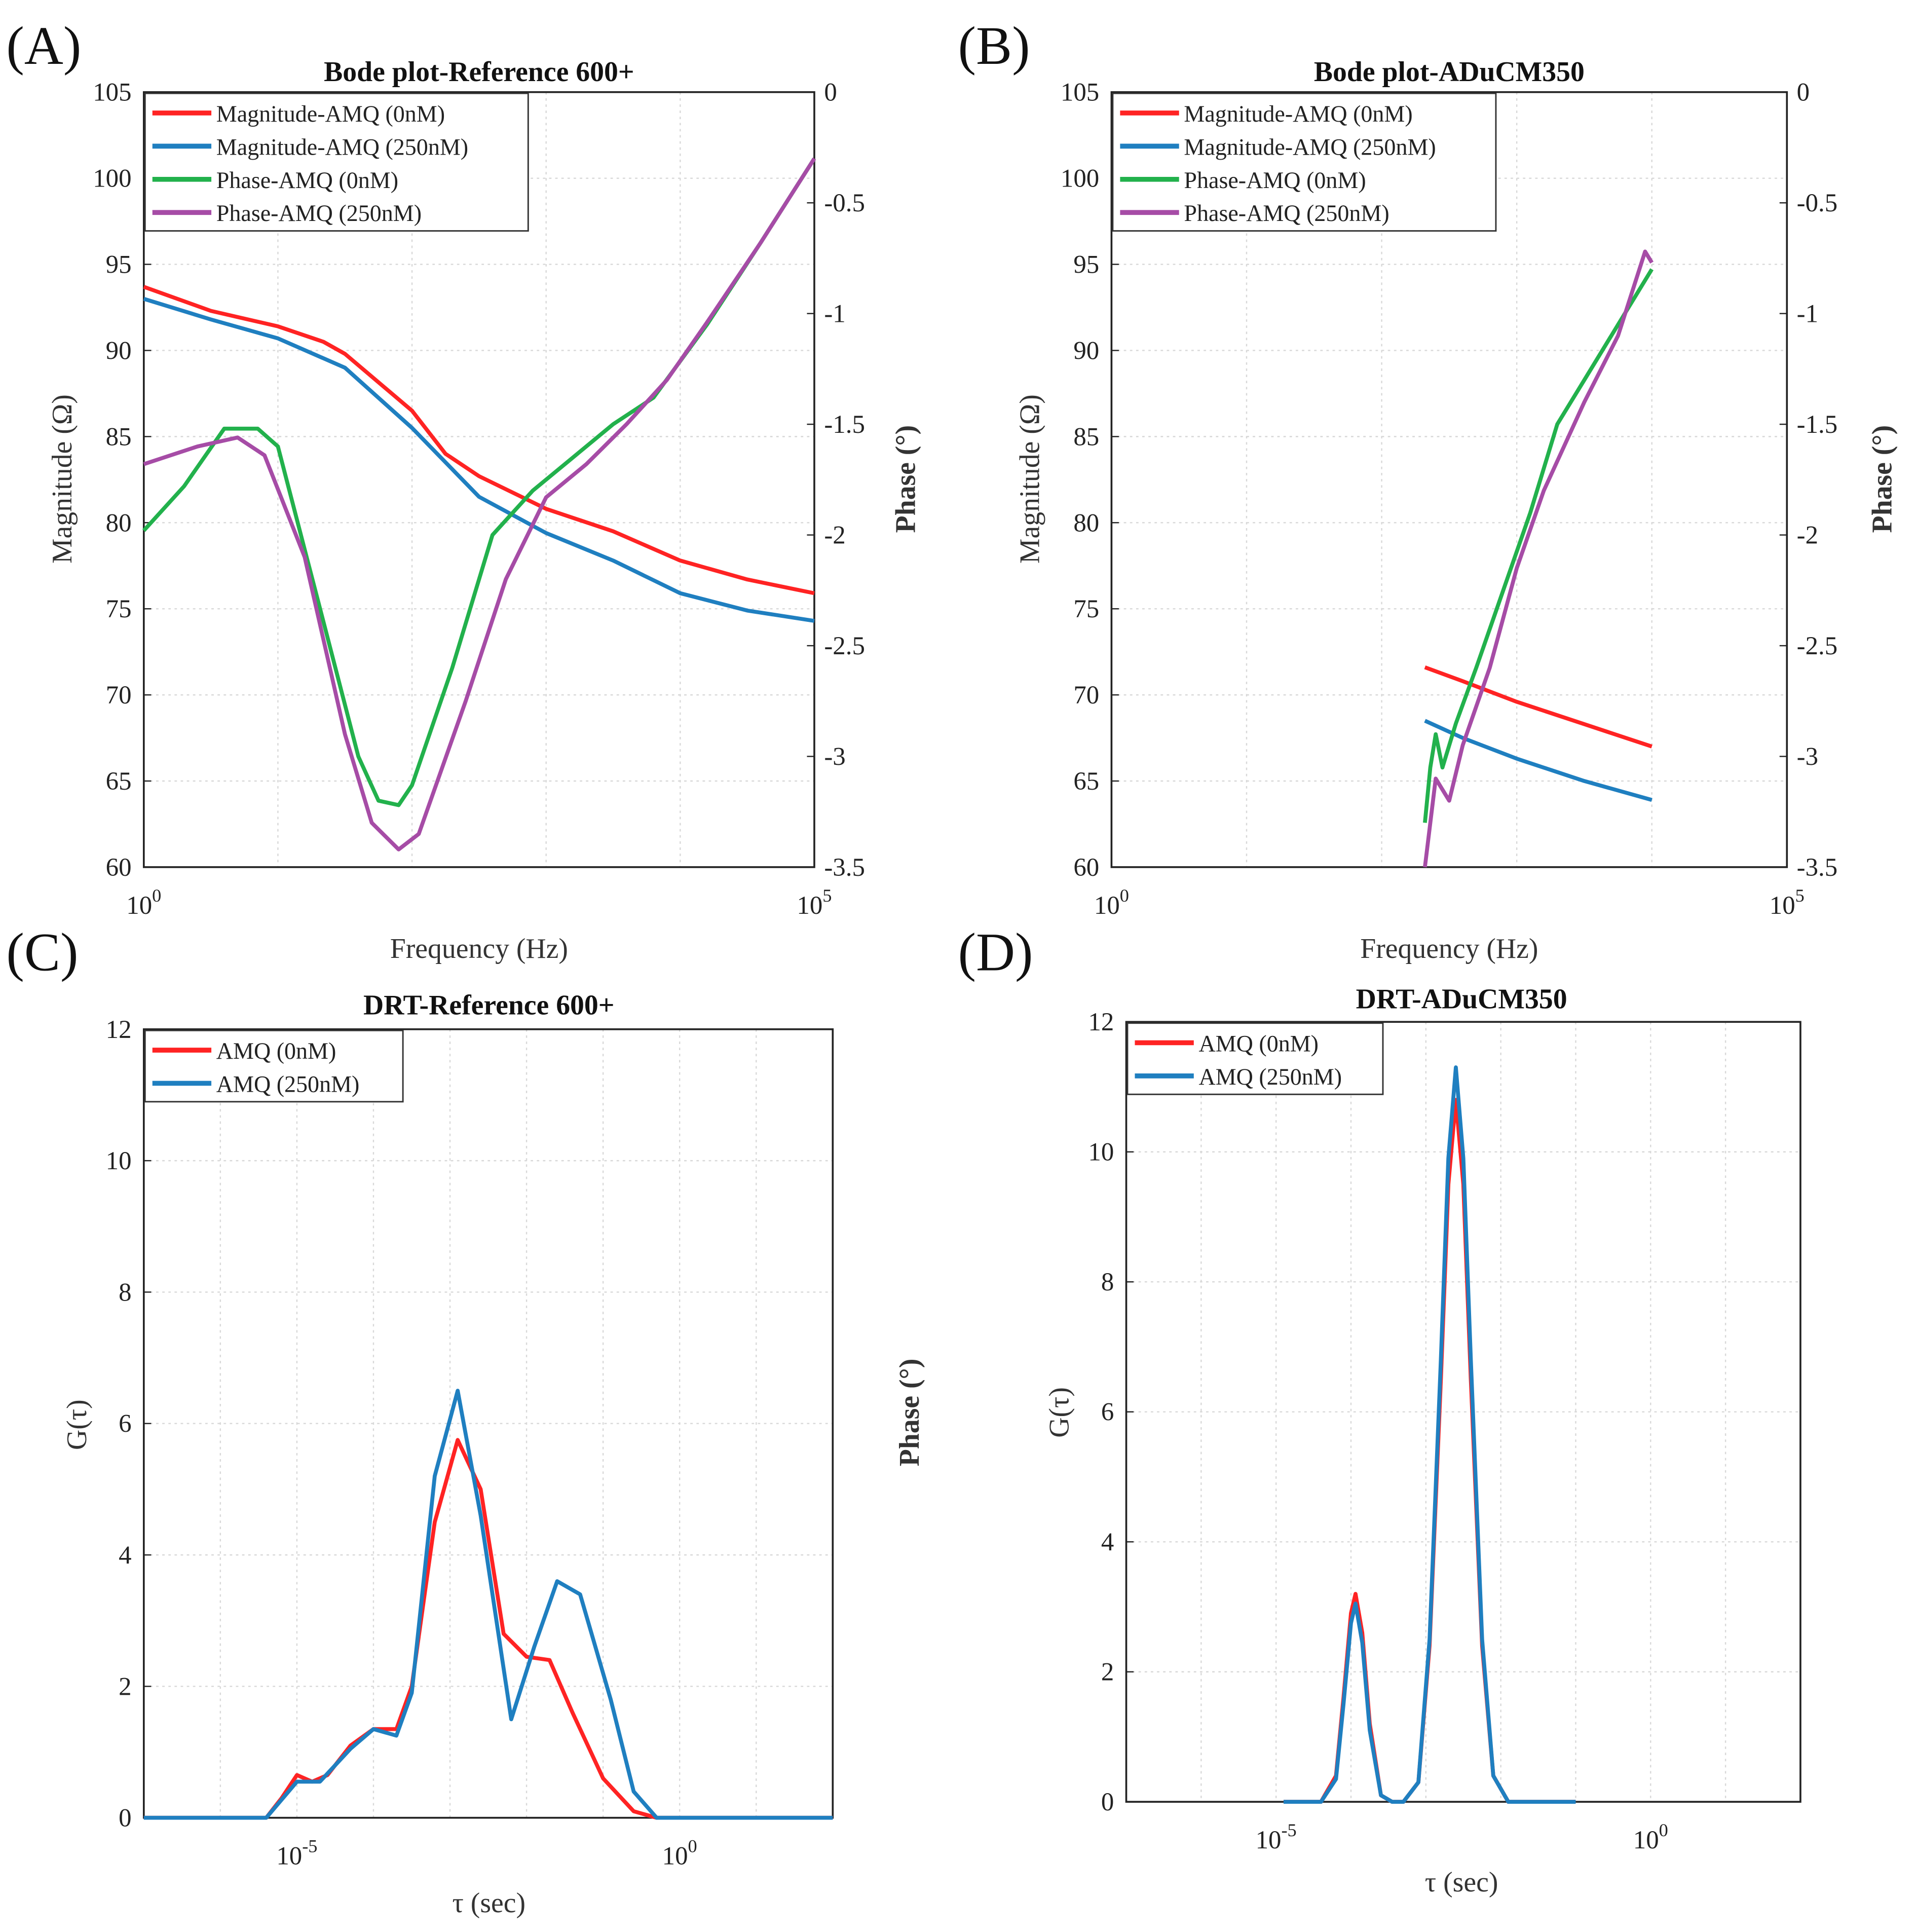  Describe the element at coordinates (125, 1424) in the screenshot. I see `y-tick-label: 6` at that location.